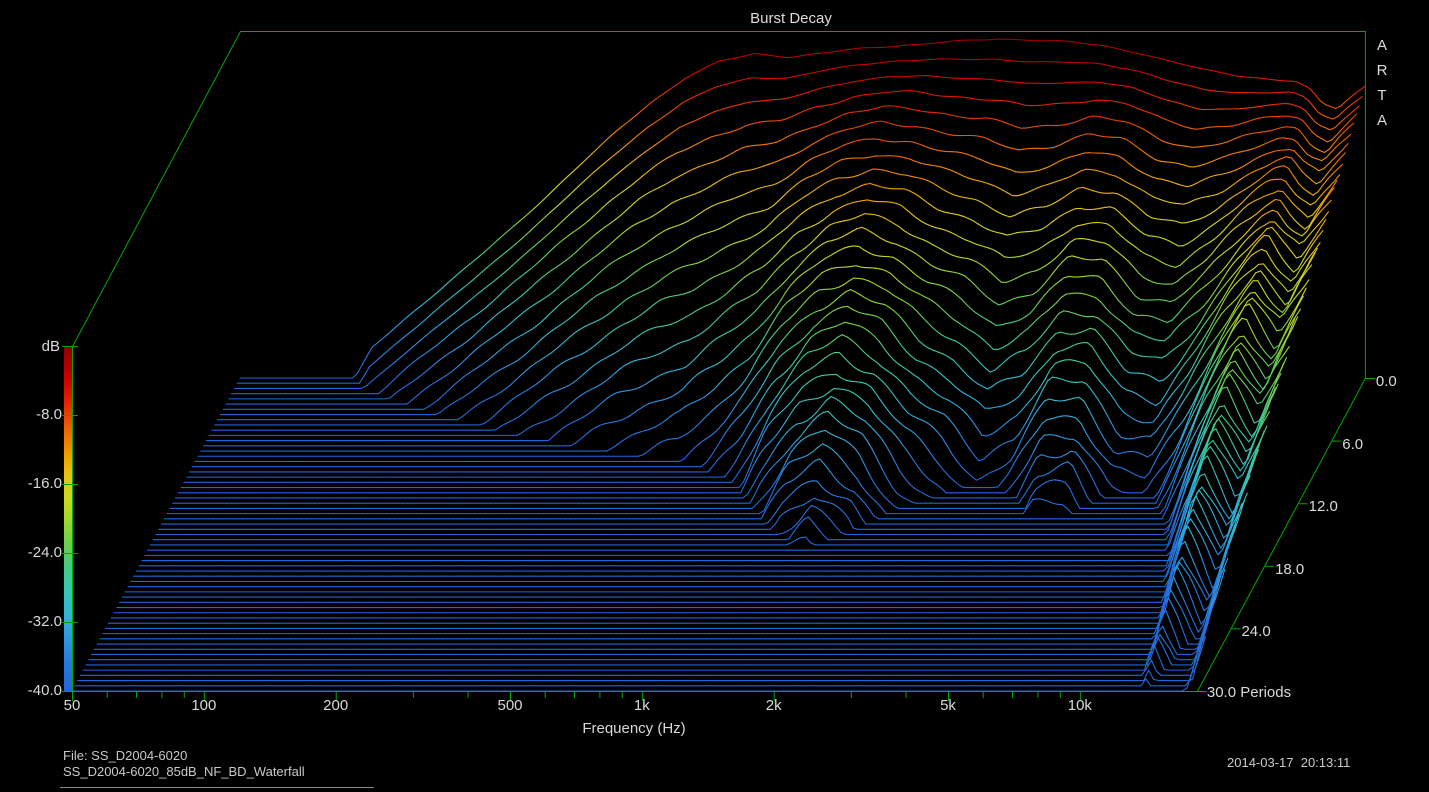  Describe the element at coordinates (773, 705) in the screenshot. I see `frequency-tick-label: 2k` at that location.